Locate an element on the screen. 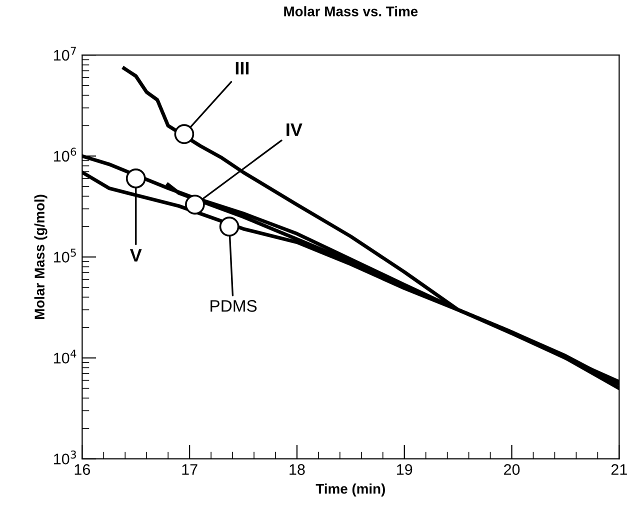 The height and width of the screenshot is (515, 637). y-tick-label: 10$^{5}$ is located at coordinates (65, 255).